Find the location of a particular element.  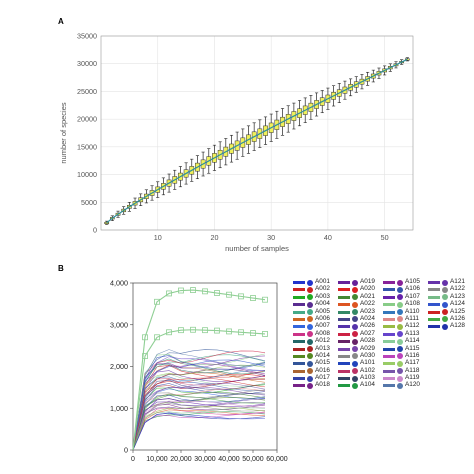

legend-label: A122 is located at coordinates (457, 289).